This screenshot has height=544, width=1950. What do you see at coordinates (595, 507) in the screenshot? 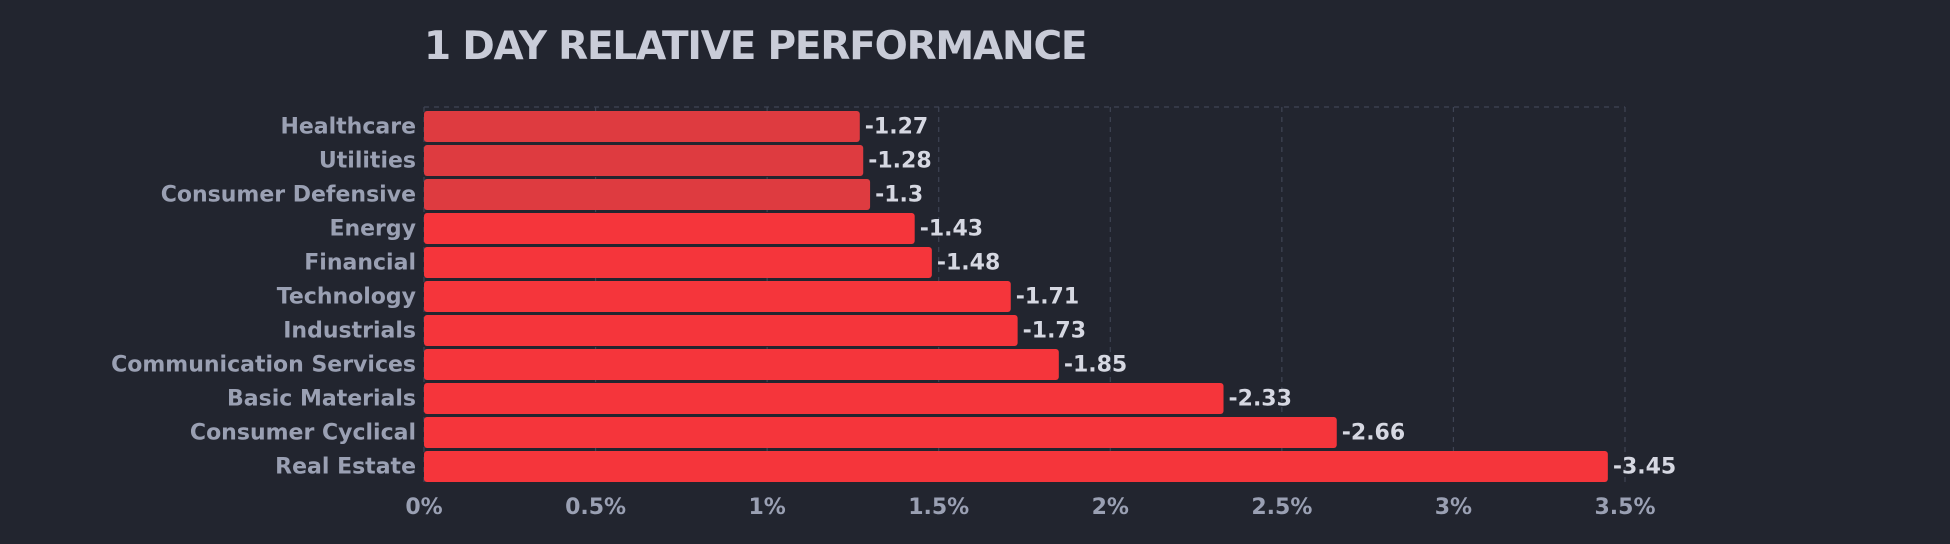
I see `x-tick-label: 0.5%` at bounding box center [595, 507].